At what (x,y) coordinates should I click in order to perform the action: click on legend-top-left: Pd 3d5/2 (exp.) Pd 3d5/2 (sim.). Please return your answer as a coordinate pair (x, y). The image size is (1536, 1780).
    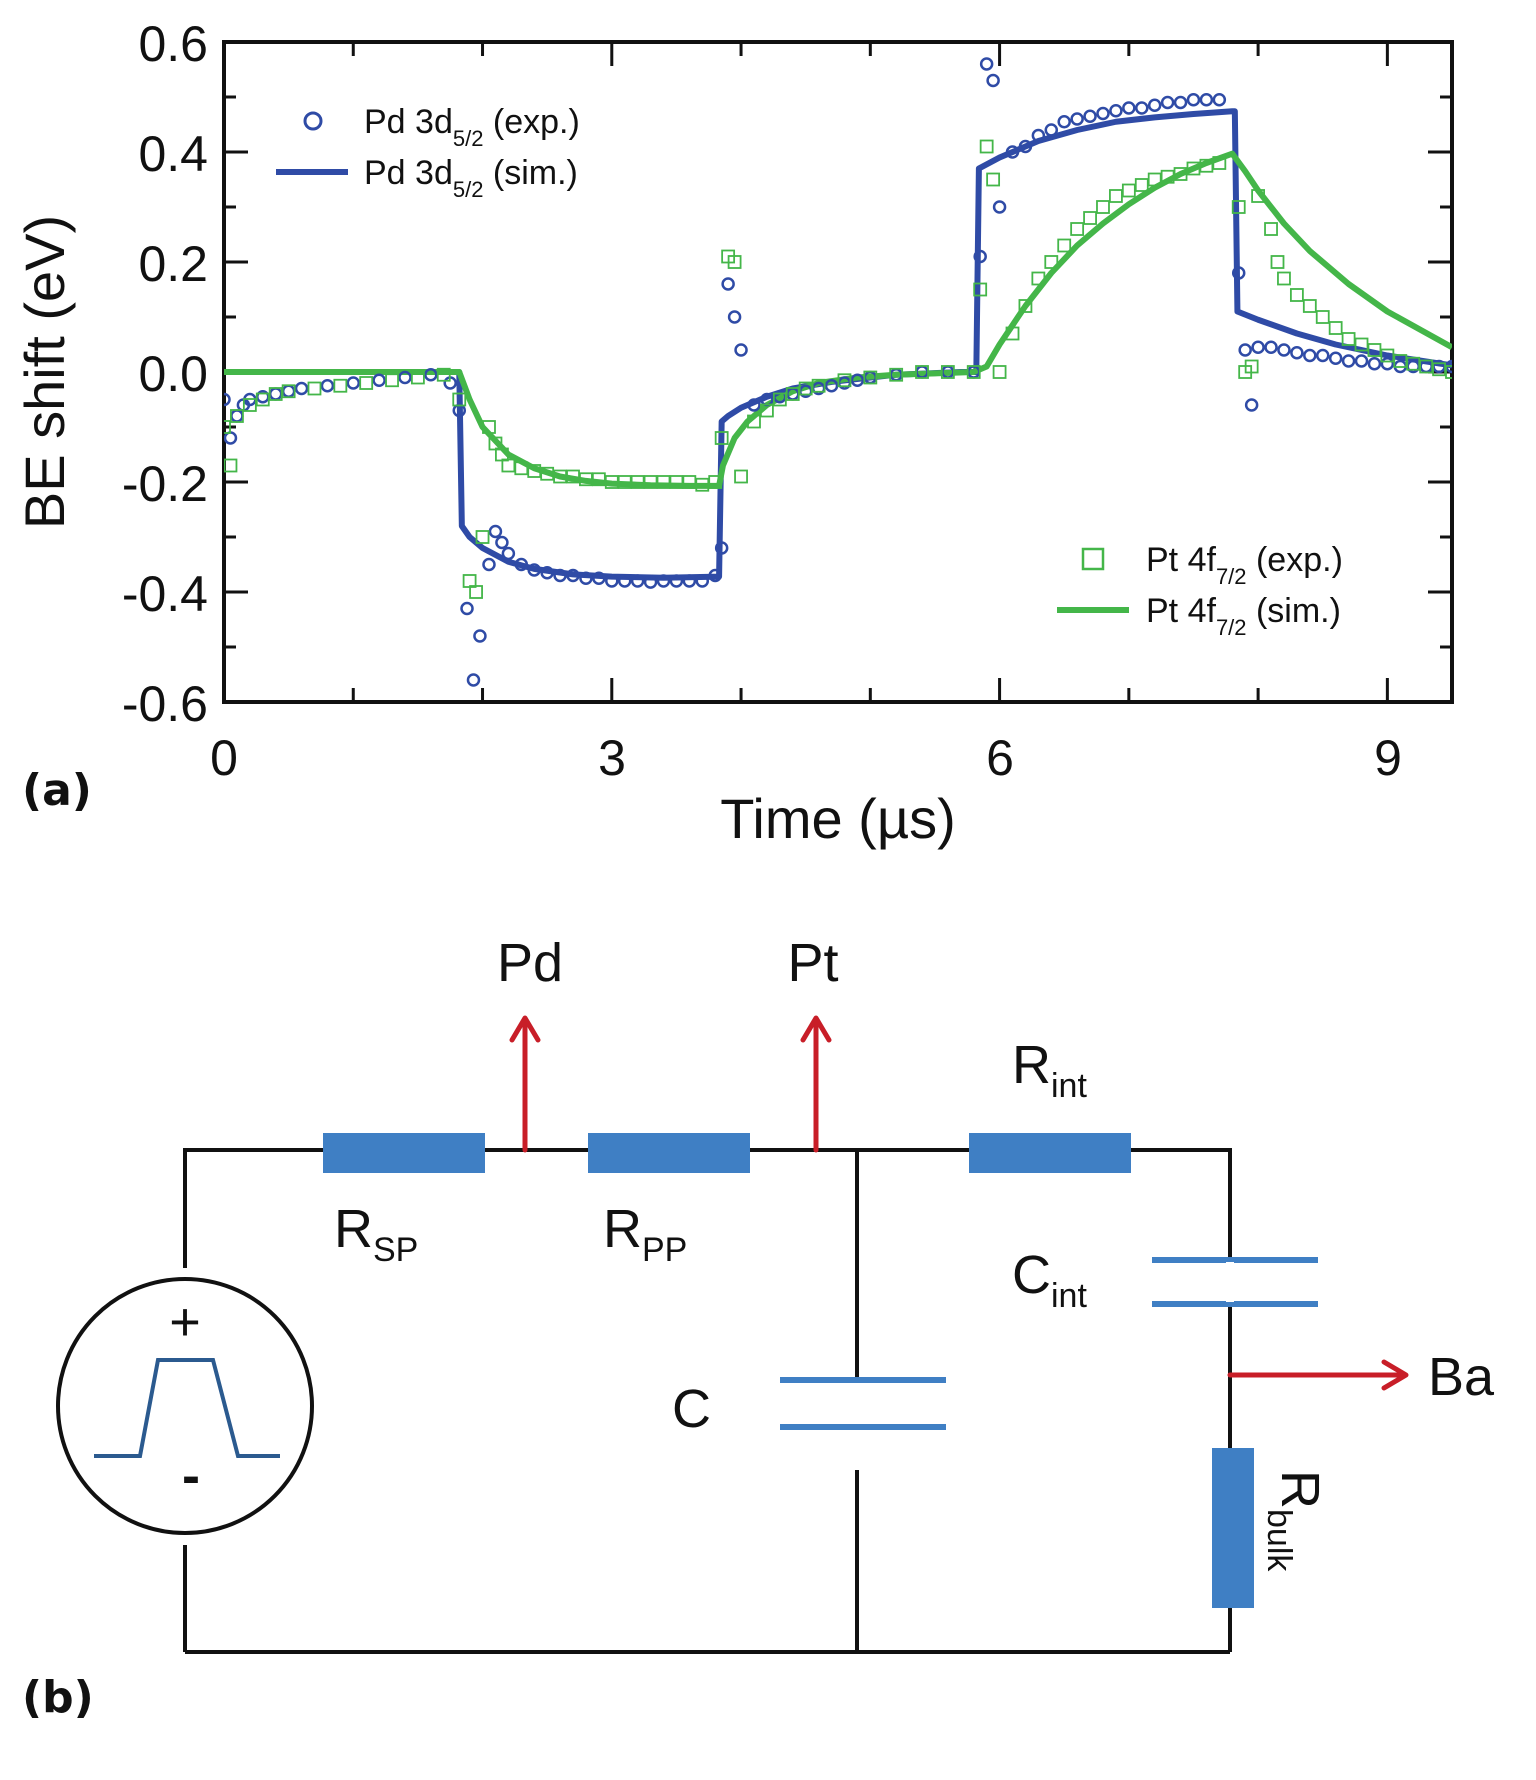
    Looking at the image, I should click on (428, 152).